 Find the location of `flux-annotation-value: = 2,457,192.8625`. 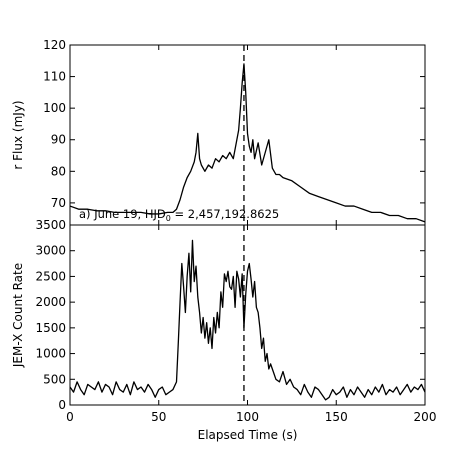

flux-annotation-value: = 2,457,192.8625 is located at coordinates (225, 214).